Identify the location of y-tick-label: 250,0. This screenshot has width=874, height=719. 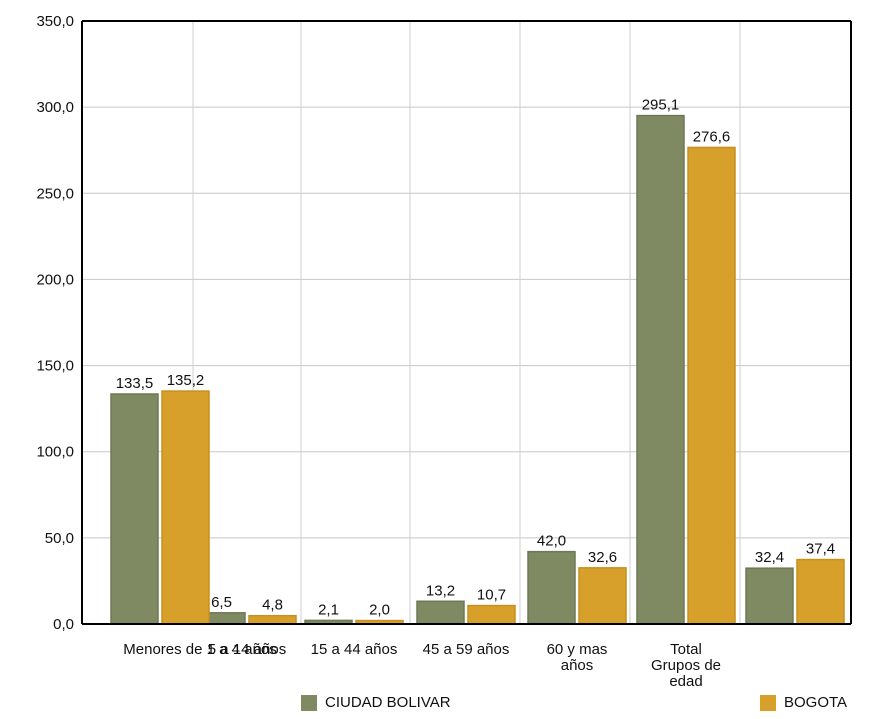
(55, 193).